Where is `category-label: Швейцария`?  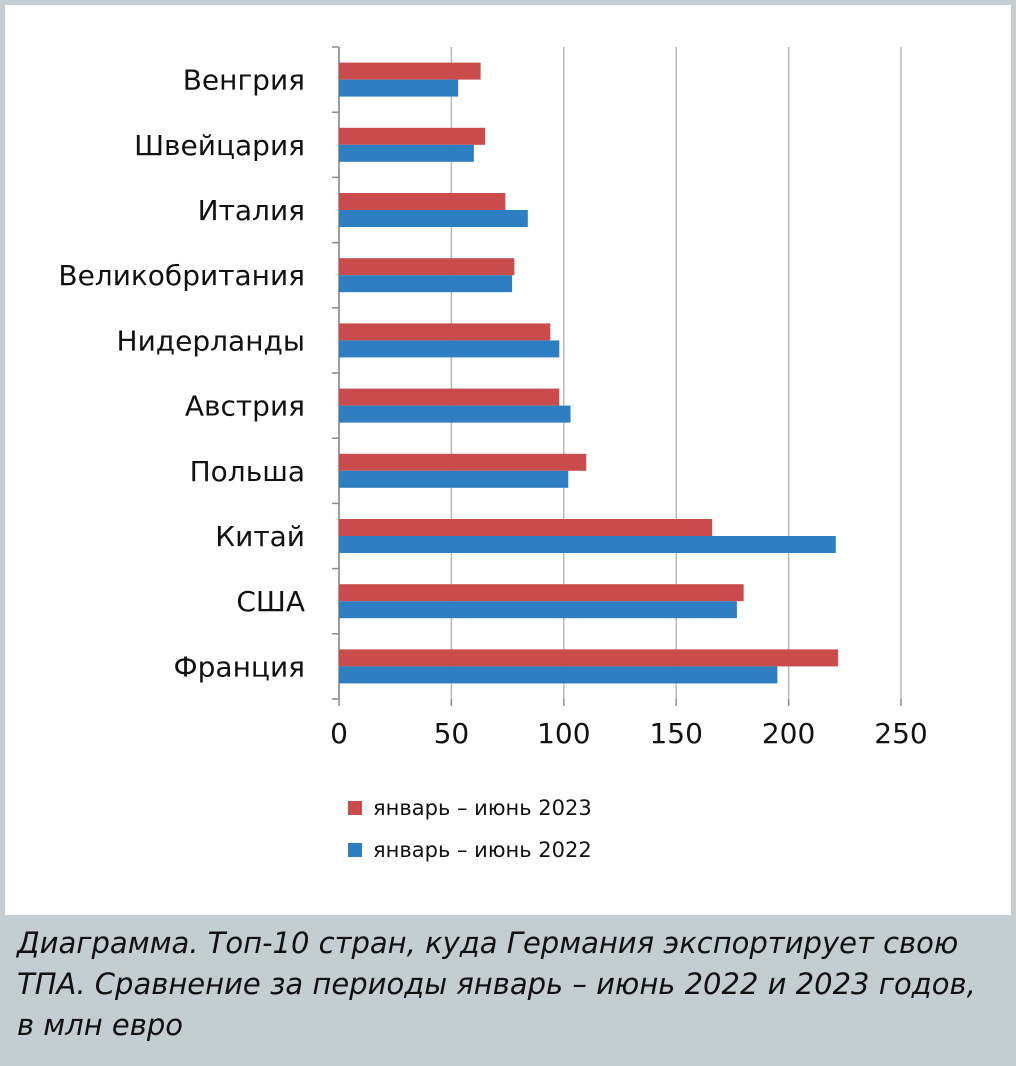 category-label: Швейцария is located at coordinates (219, 145).